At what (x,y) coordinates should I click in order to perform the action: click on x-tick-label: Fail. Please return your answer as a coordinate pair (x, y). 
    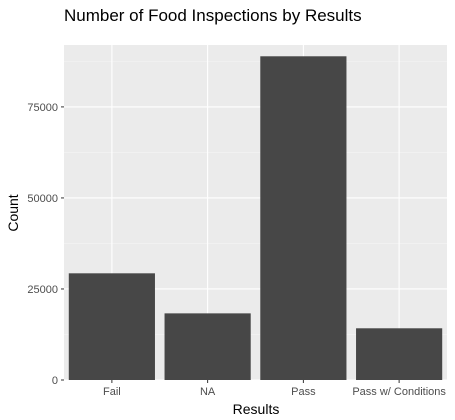
    Looking at the image, I should click on (112, 392).